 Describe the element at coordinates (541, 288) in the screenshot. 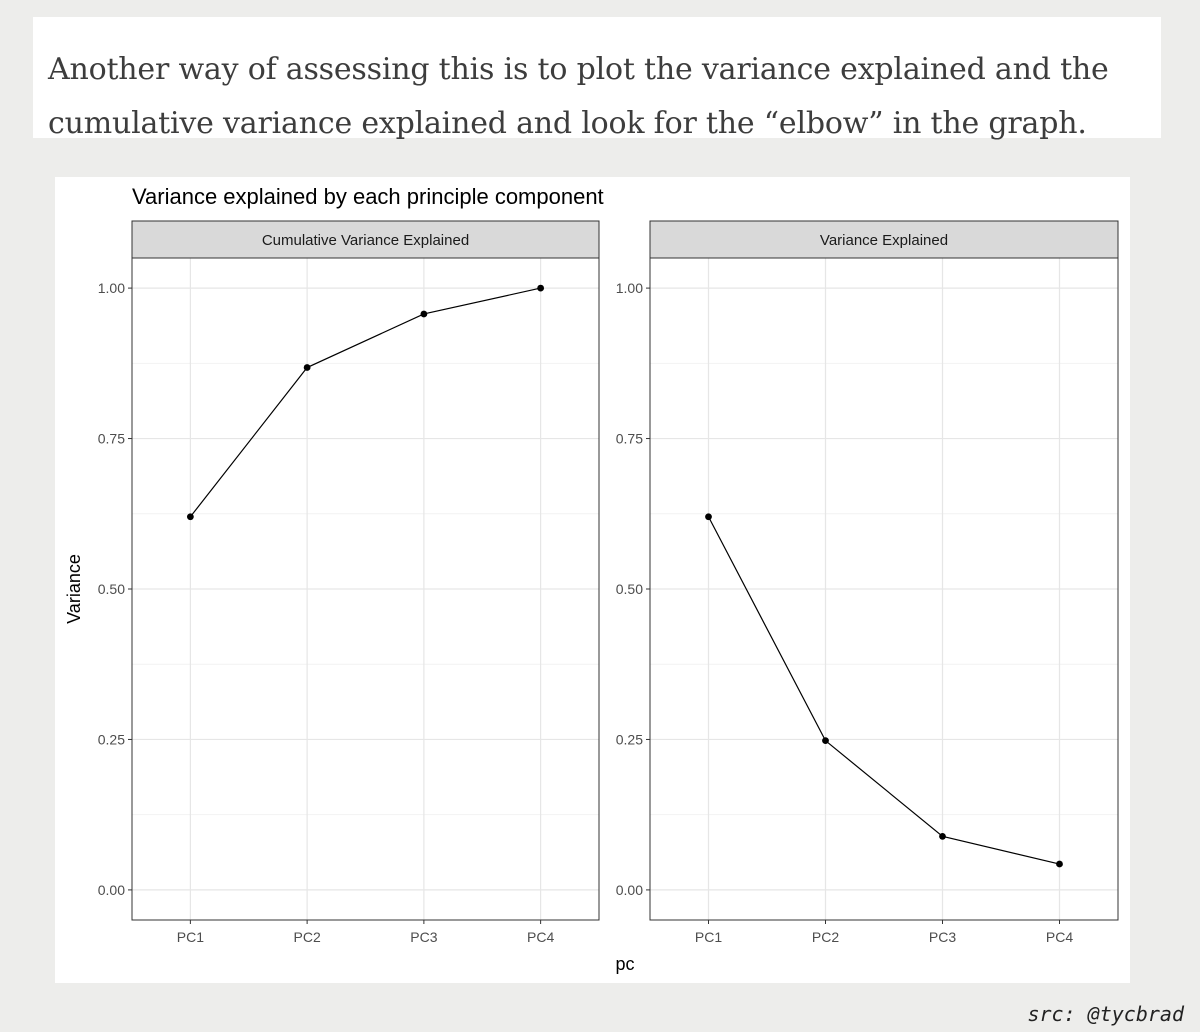

I see `panel-1-point-pc4` at that location.